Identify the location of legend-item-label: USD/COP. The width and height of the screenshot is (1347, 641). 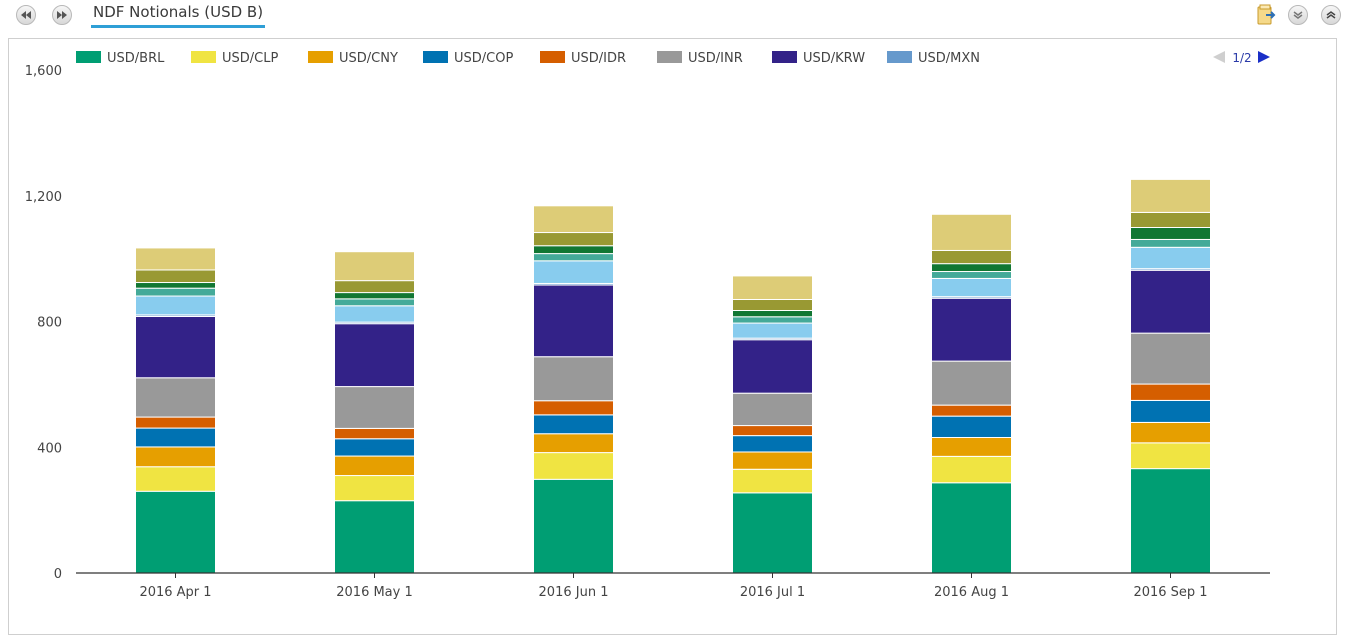
(483, 58).